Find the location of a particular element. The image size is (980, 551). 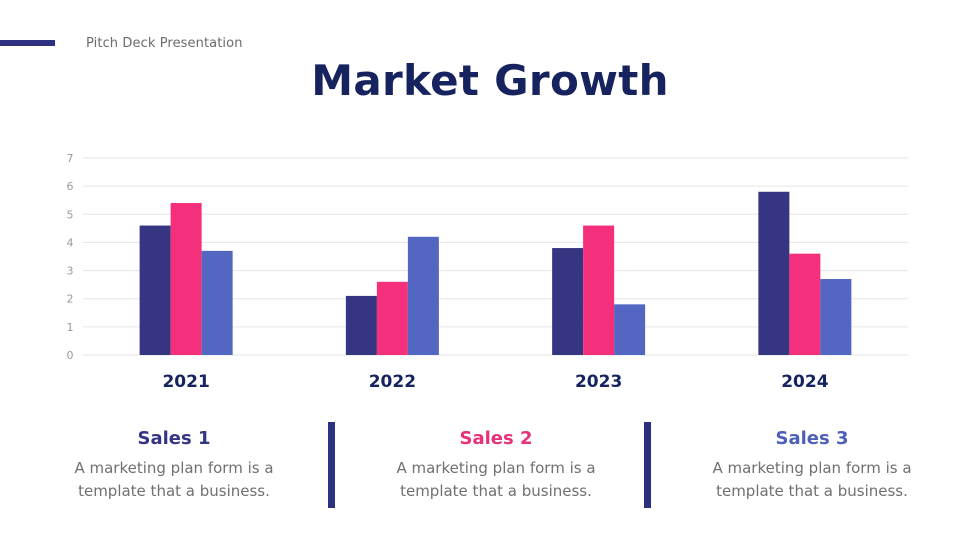

y-tick-label: 0 is located at coordinates (70, 355).